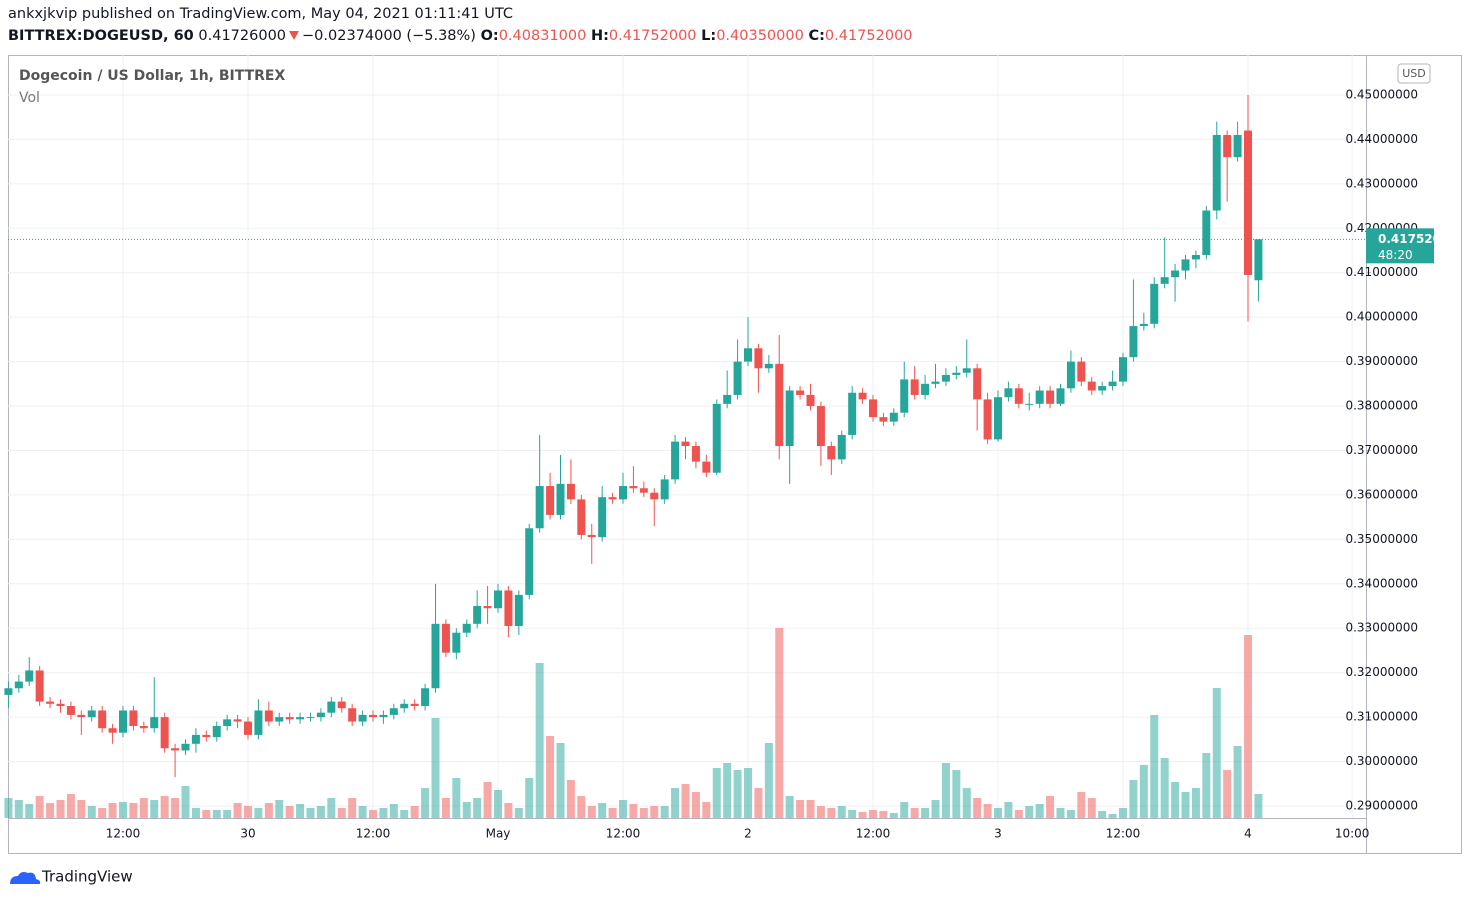 The width and height of the screenshot is (1470, 900). What do you see at coordinates (25, 878) in the screenshot?
I see `logo-icon` at bounding box center [25, 878].